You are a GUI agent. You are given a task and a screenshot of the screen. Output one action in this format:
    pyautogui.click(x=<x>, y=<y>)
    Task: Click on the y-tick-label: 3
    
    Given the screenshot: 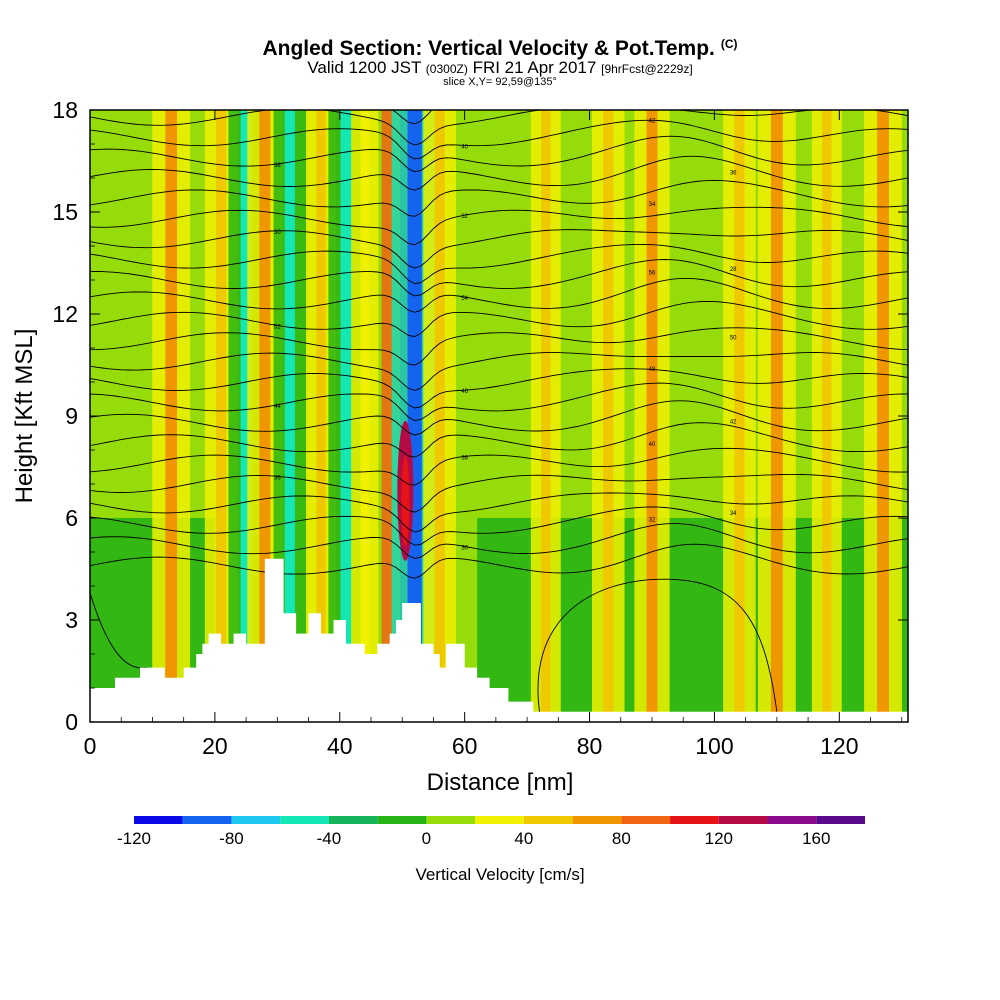 What is the action you would take?
    pyautogui.click(x=71, y=620)
    